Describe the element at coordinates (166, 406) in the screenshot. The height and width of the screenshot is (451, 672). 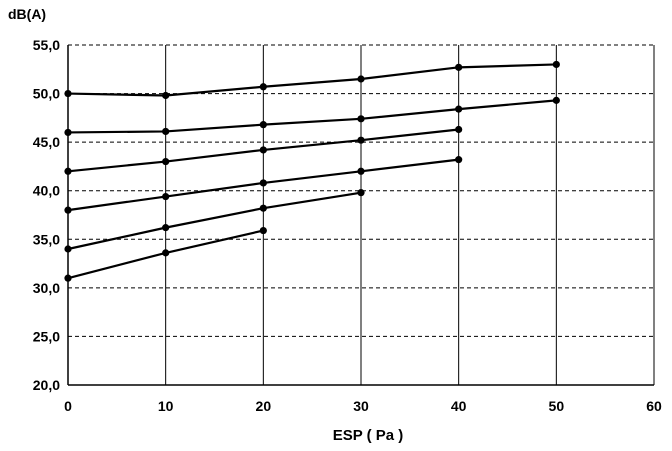
I see `x-tick-label: 10` at that location.